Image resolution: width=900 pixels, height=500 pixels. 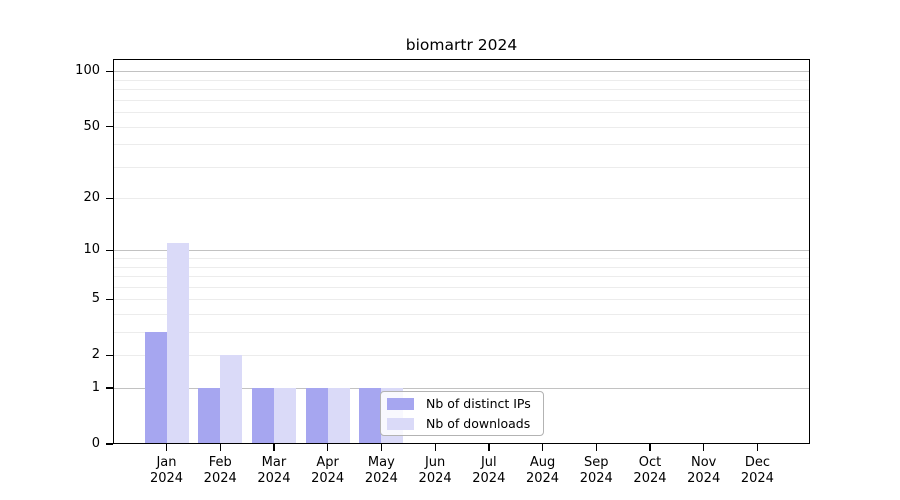 What do you see at coordinates (478, 403) in the screenshot?
I see `legend-label: Nb of distinct IPs` at bounding box center [478, 403].